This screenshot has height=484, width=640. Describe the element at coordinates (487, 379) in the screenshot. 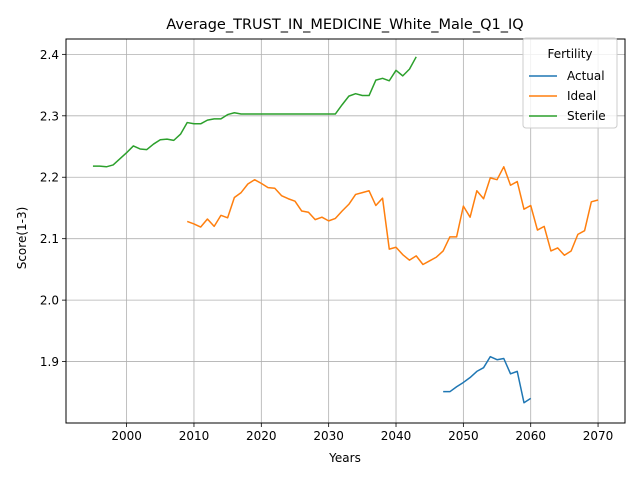

I see `series-line-actual` at that location.